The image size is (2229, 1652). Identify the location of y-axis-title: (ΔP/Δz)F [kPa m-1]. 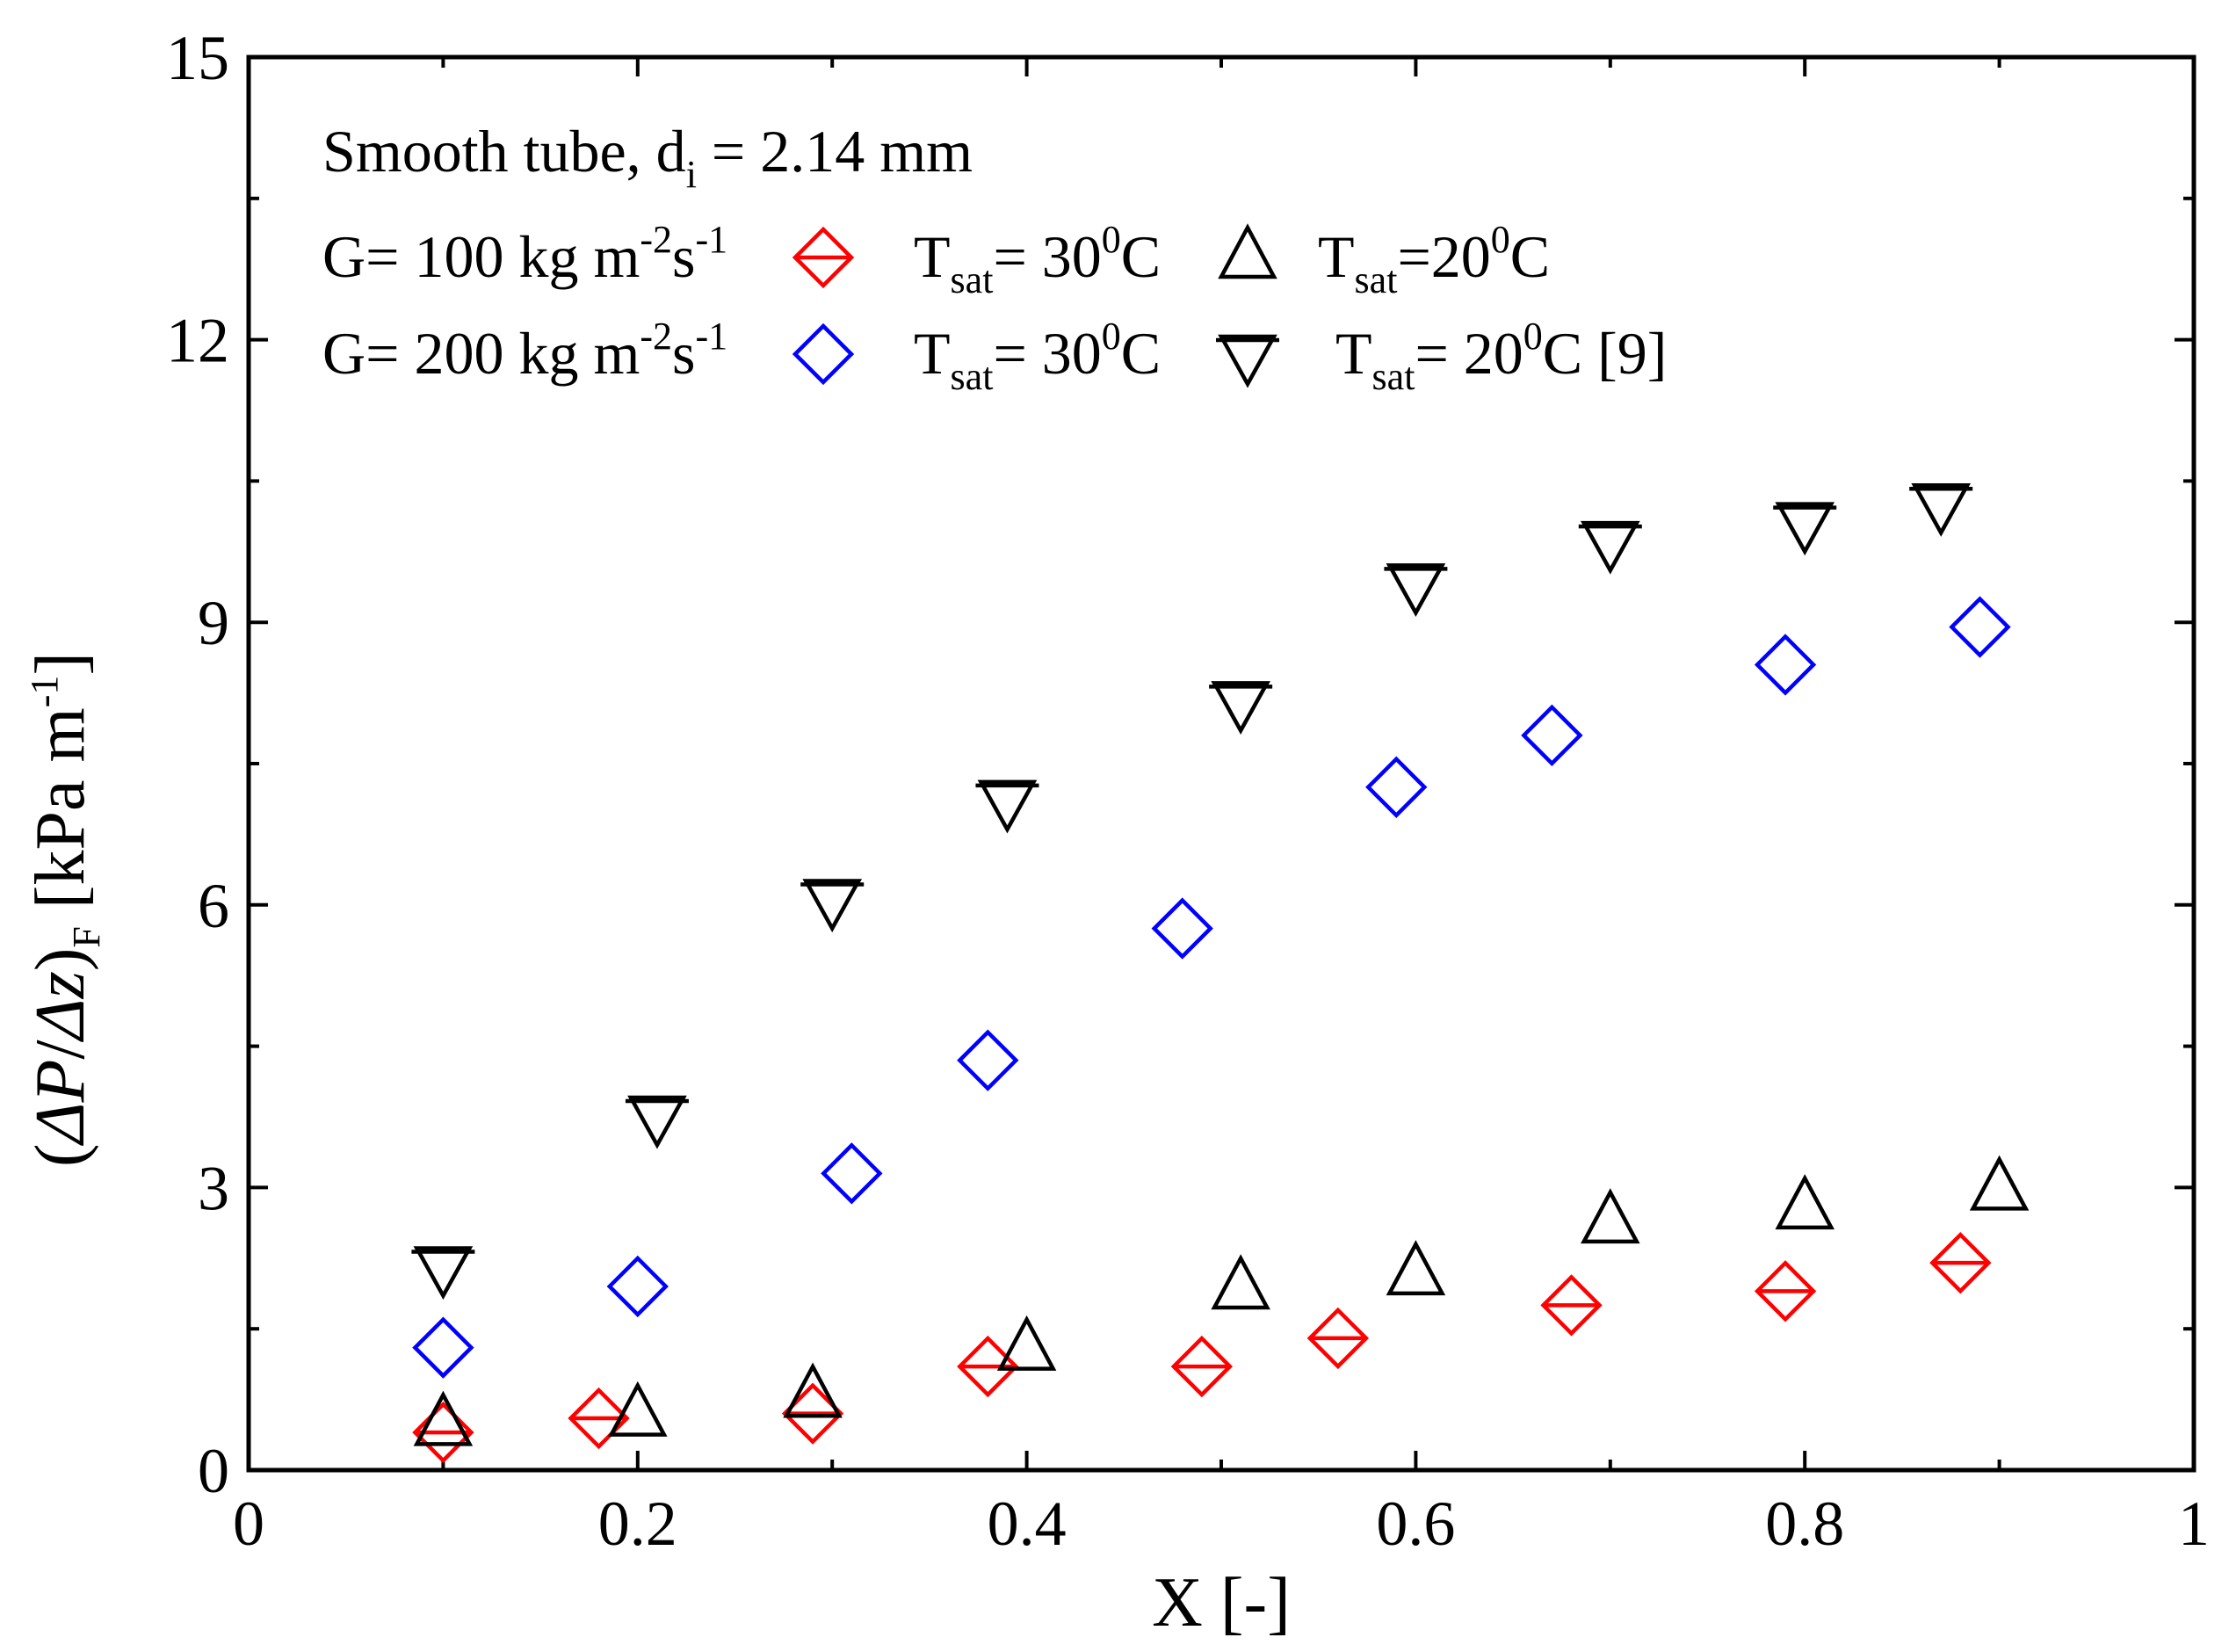
(65, 910).